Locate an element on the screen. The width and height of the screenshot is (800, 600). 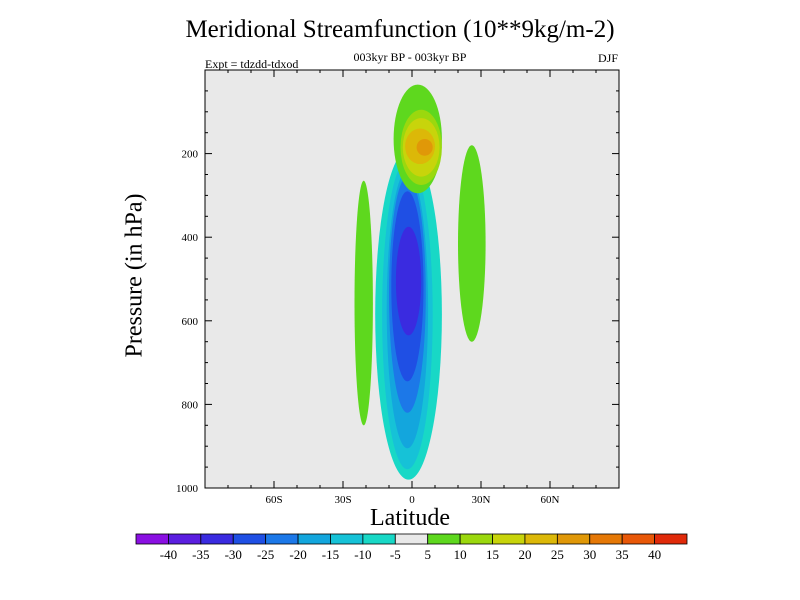
chart-title: Meridional Streamfunction (10**9kg/m-2) is located at coordinates (400, 29).